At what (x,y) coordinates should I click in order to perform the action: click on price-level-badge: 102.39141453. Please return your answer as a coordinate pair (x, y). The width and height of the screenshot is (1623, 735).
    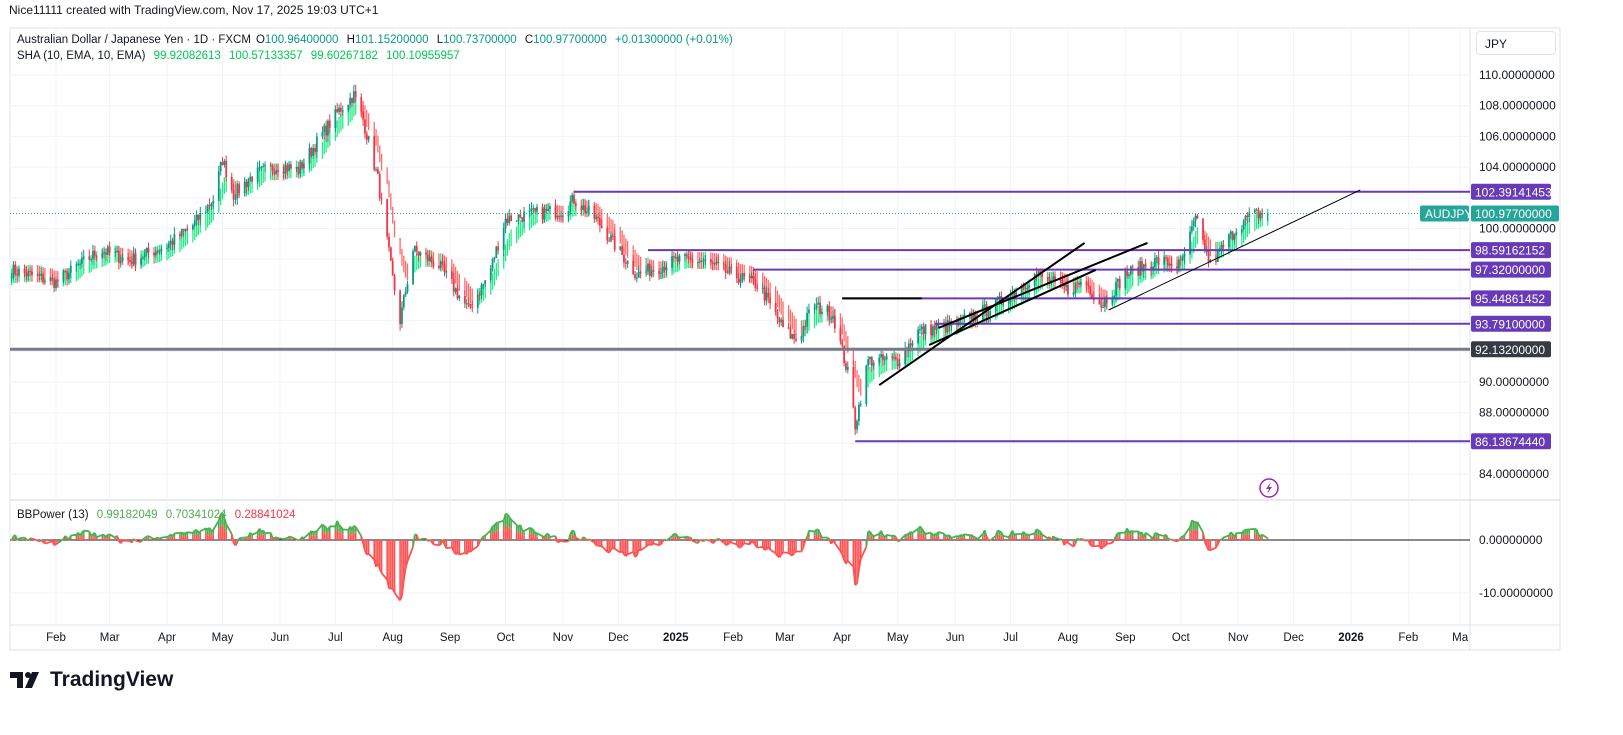
    Looking at the image, I should click on (1511, 191).